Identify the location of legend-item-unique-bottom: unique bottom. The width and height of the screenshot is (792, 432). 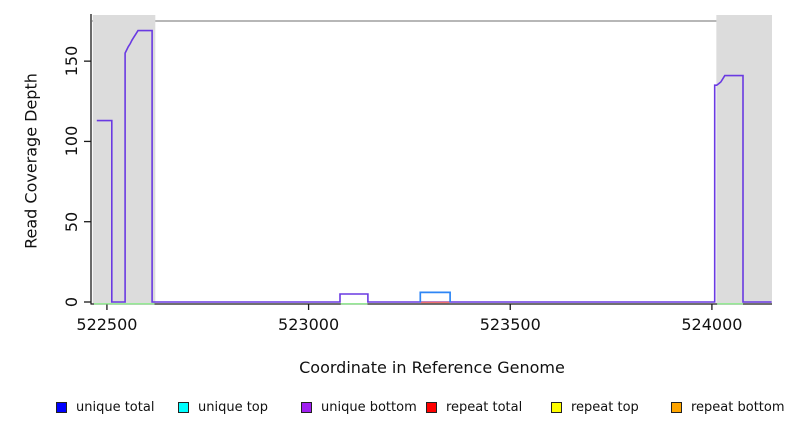
(359, 407).